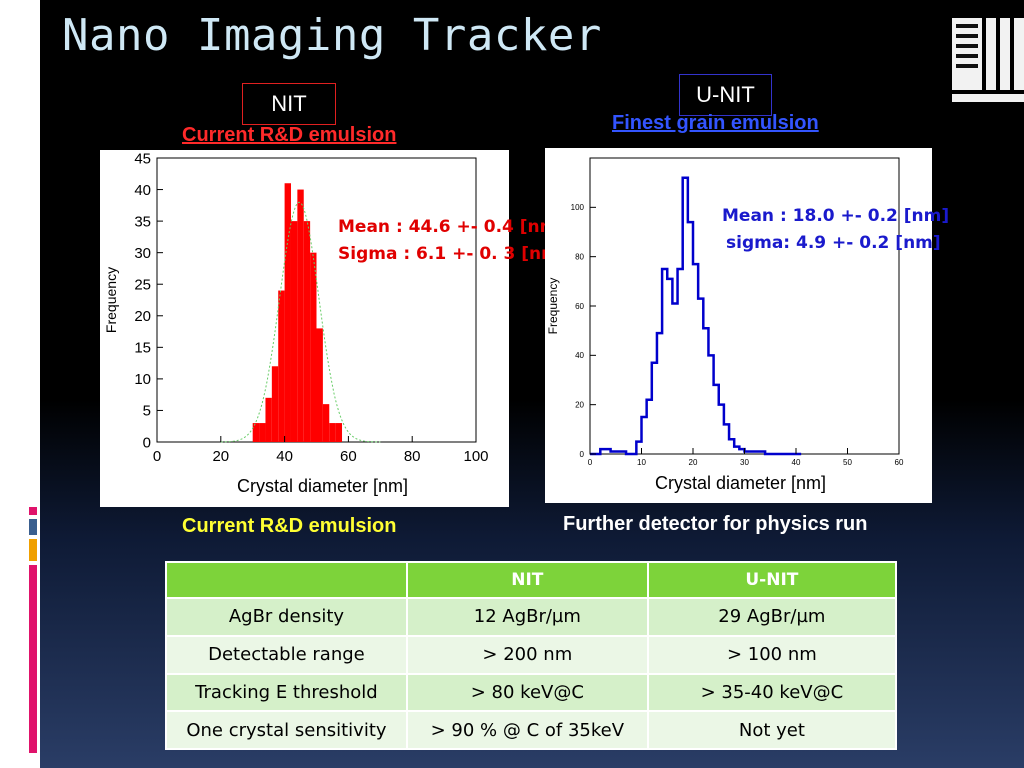 The width and height of the screenshot is (1024, 768). Describe the element at coordinates (744, 462) in the screenshot. I see `x-tick-label: 30` at that location.